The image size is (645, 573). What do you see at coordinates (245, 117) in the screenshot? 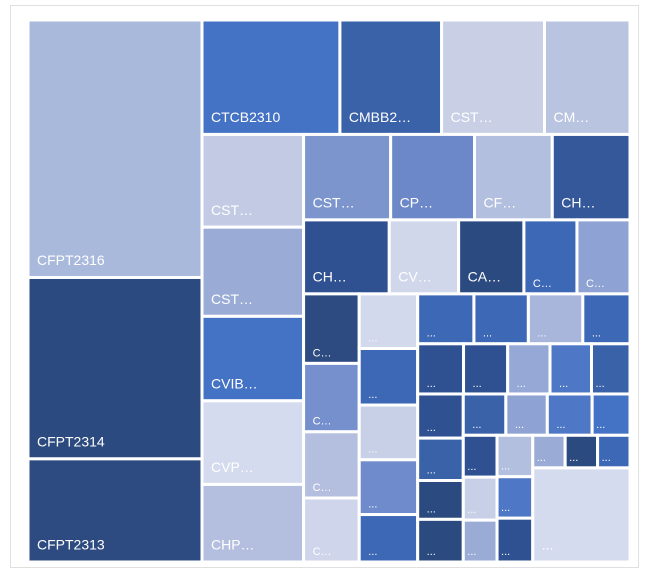
I see `tile-label: CTCB2310` at bounding box center [245, 117].